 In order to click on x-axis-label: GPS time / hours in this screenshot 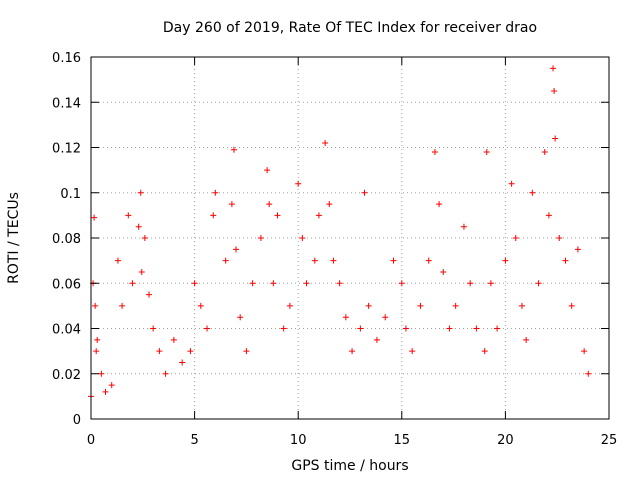, I will do `click(349, 466)`.